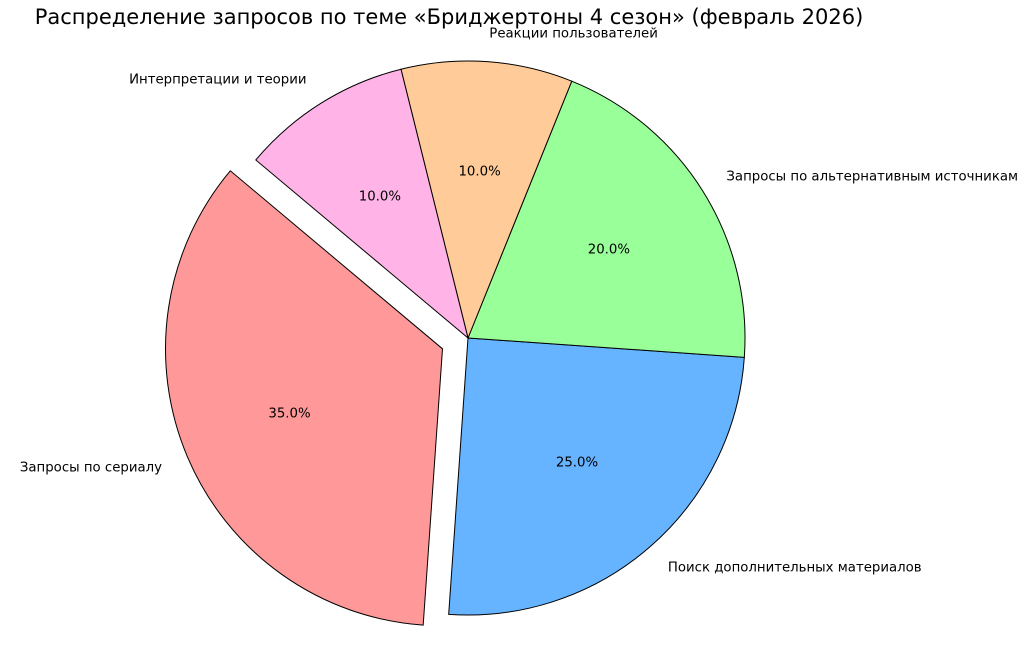 The height and width of the screenshot is (660, 1034). Describe the element at coordinates (289, 414) in the screenshot. I see `slice-percent-0: 35.0%` at that location.